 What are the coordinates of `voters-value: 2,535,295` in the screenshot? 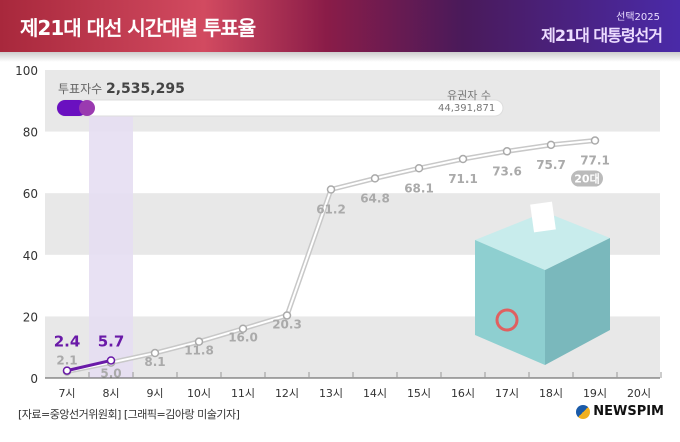 It's located at (145, 89).